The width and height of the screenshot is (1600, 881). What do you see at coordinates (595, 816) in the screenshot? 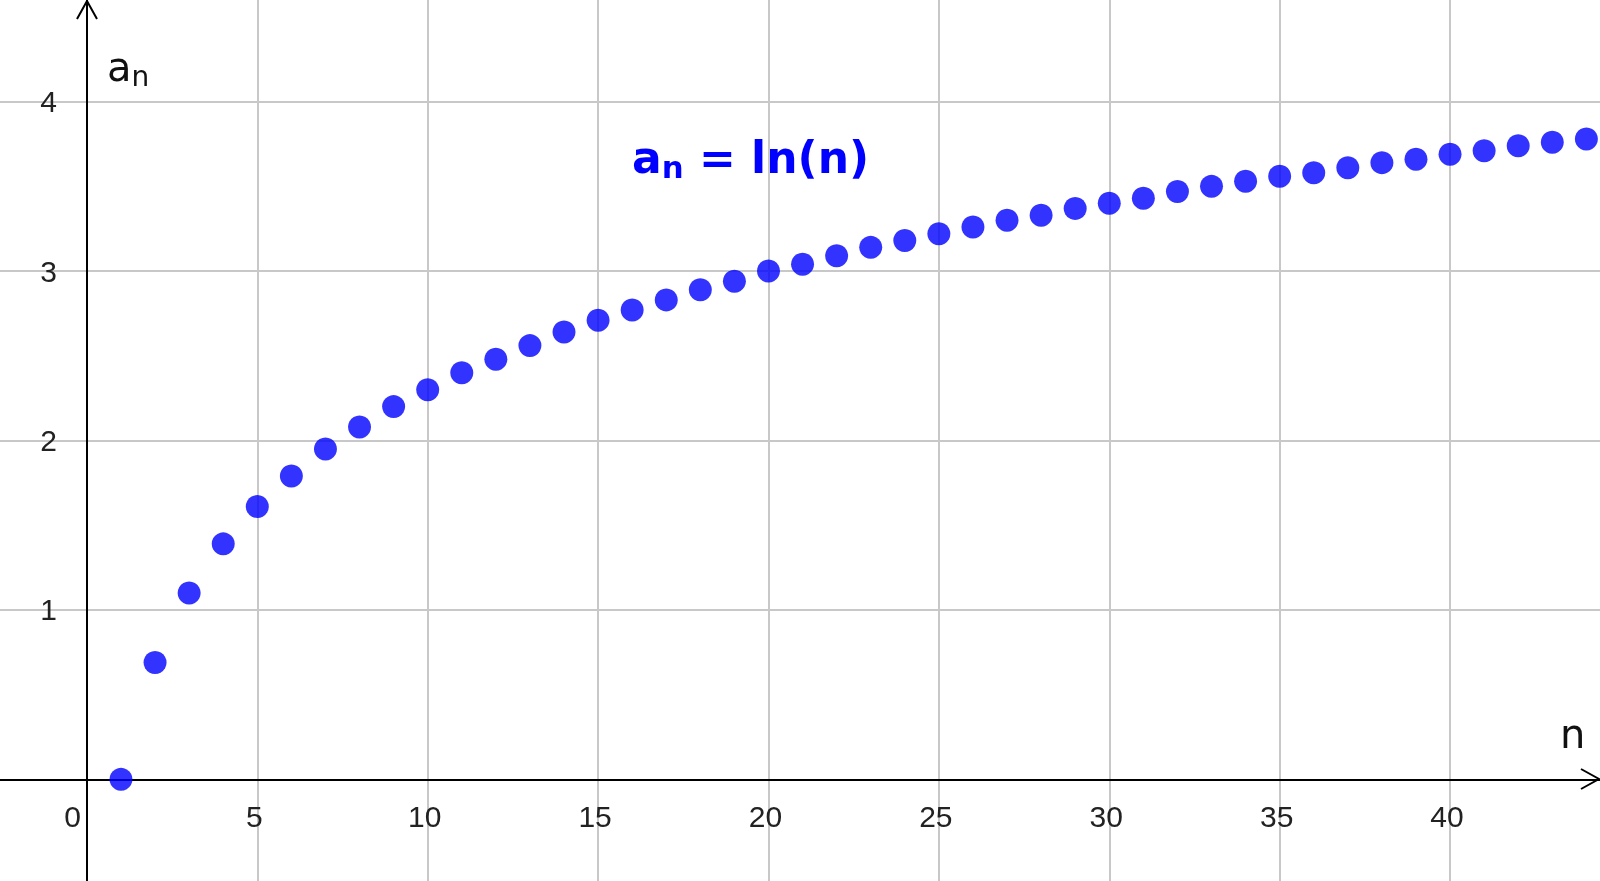
I see `x-tick-label: 15` at bounding box center [595, 816].